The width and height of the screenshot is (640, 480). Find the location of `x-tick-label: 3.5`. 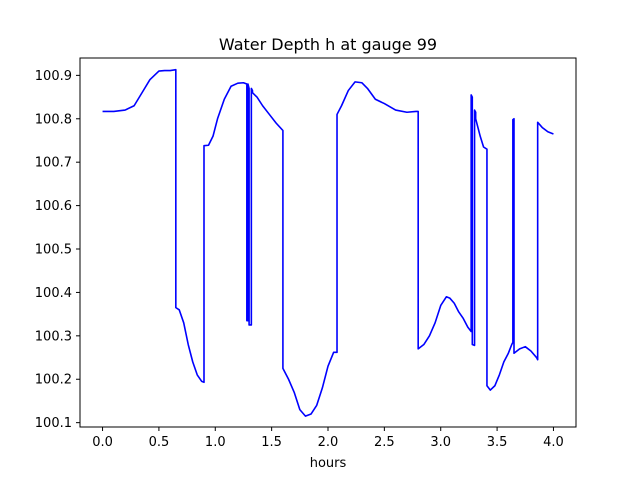

x-tick-label: 3.5 is located at coordinates (497, 442).